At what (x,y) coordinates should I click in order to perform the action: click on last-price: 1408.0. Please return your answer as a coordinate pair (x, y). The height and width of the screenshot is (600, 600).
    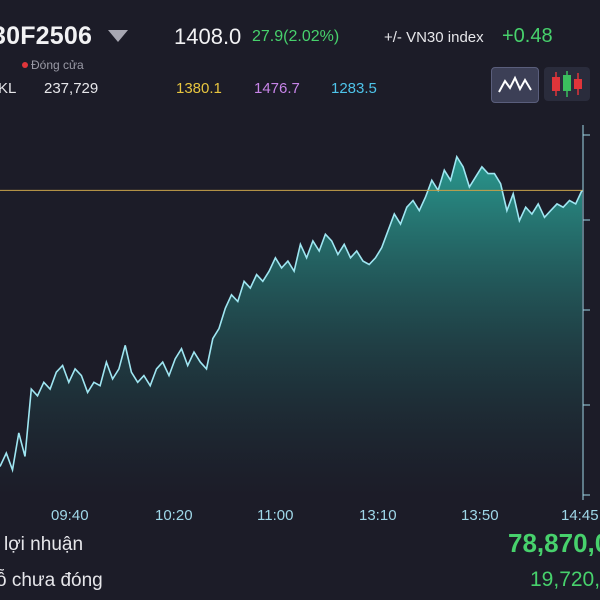
    Looking at the image, I should click on (208, 36).